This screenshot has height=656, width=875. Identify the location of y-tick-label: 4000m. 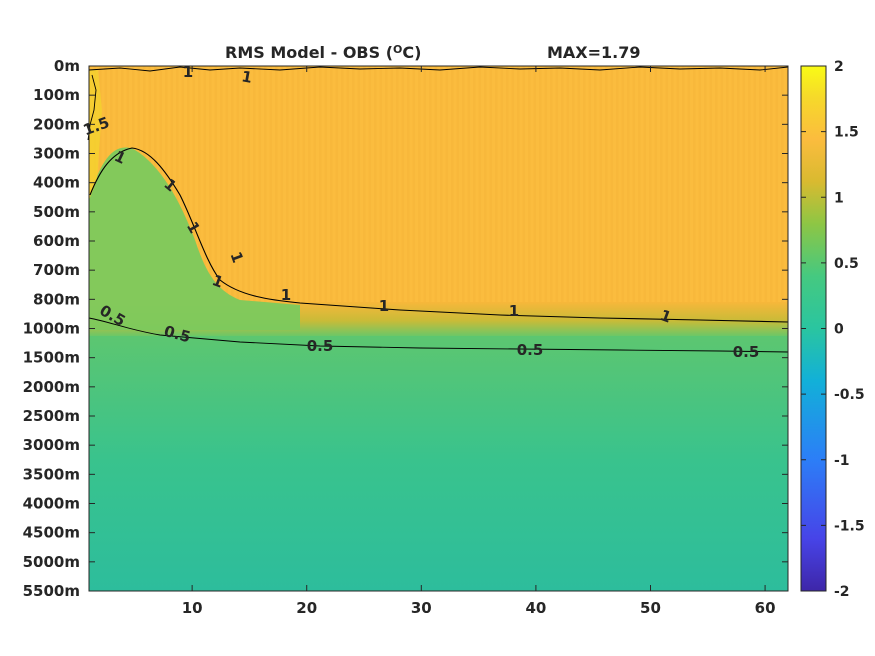
(51, 504).